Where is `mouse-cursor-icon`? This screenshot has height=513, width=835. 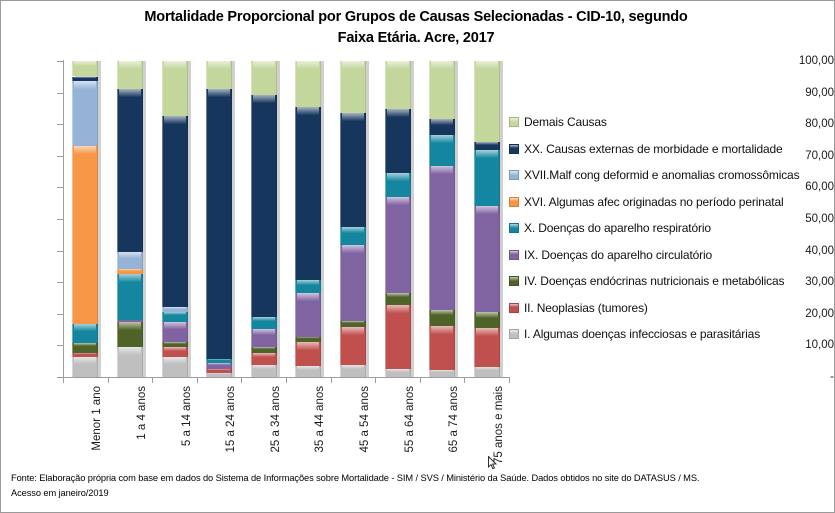 mouse-cursor-icon is located at coordinates (493, 462).